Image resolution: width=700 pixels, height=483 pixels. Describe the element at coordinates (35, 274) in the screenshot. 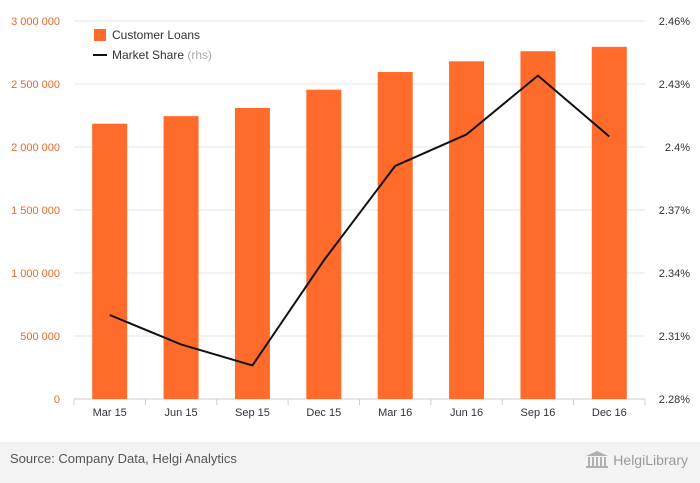

I see `left-tick-label: 1 000 000` at that location.